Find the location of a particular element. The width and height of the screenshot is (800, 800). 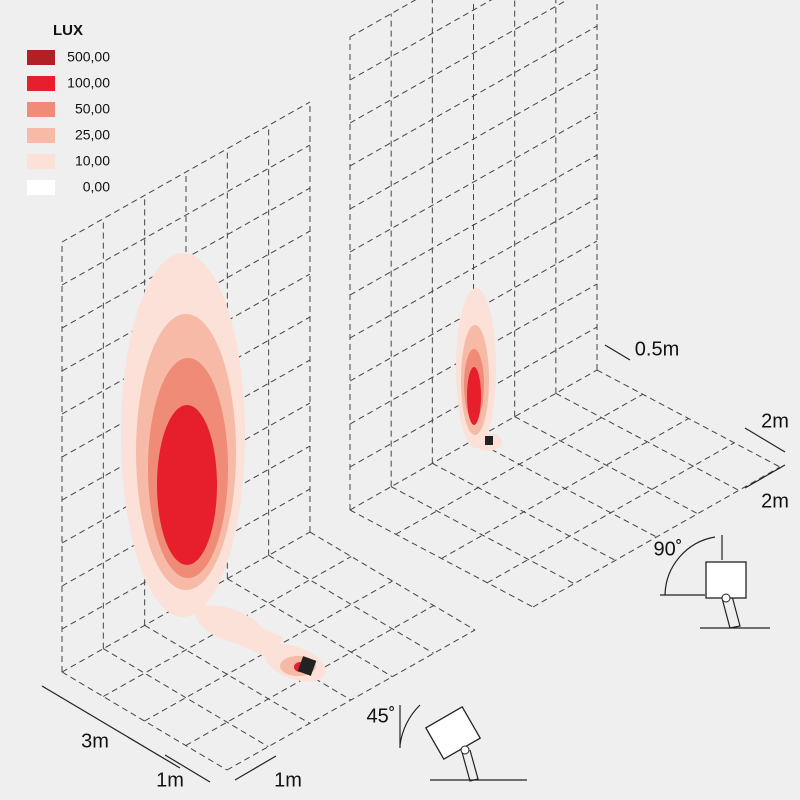

dimension-label: 0.5m is located at coordinates (657, 349).